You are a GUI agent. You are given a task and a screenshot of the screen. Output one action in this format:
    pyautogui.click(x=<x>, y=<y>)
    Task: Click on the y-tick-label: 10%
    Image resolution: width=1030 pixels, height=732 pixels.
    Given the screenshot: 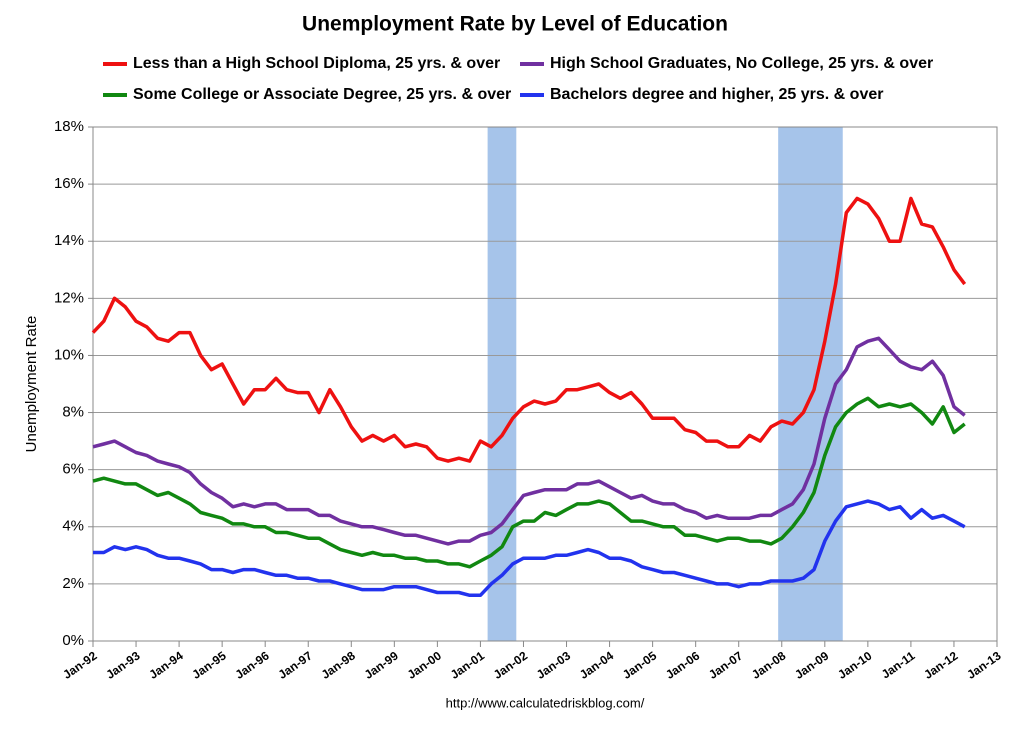 What is the action you would take?
    pyautogui.click(x=69, y=354)
    